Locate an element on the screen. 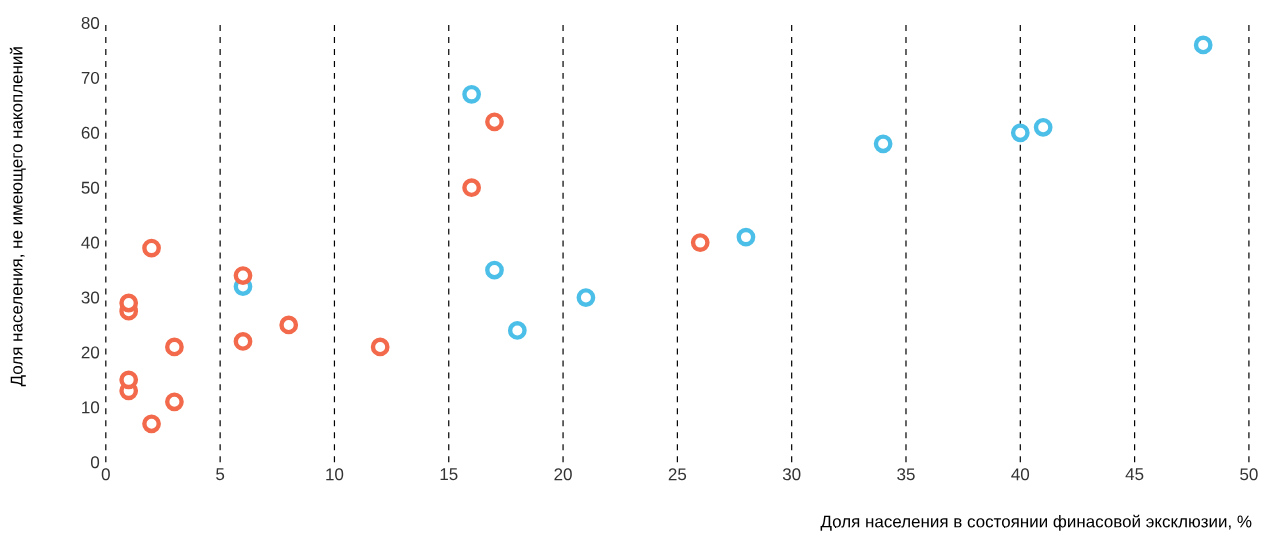  x-tick-label: 25 is located at coordinates (677, 474).